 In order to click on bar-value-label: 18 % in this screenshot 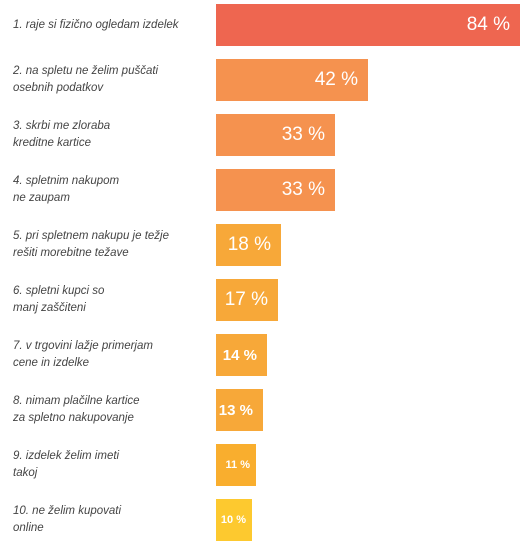, I will do `click(249, 244)`.